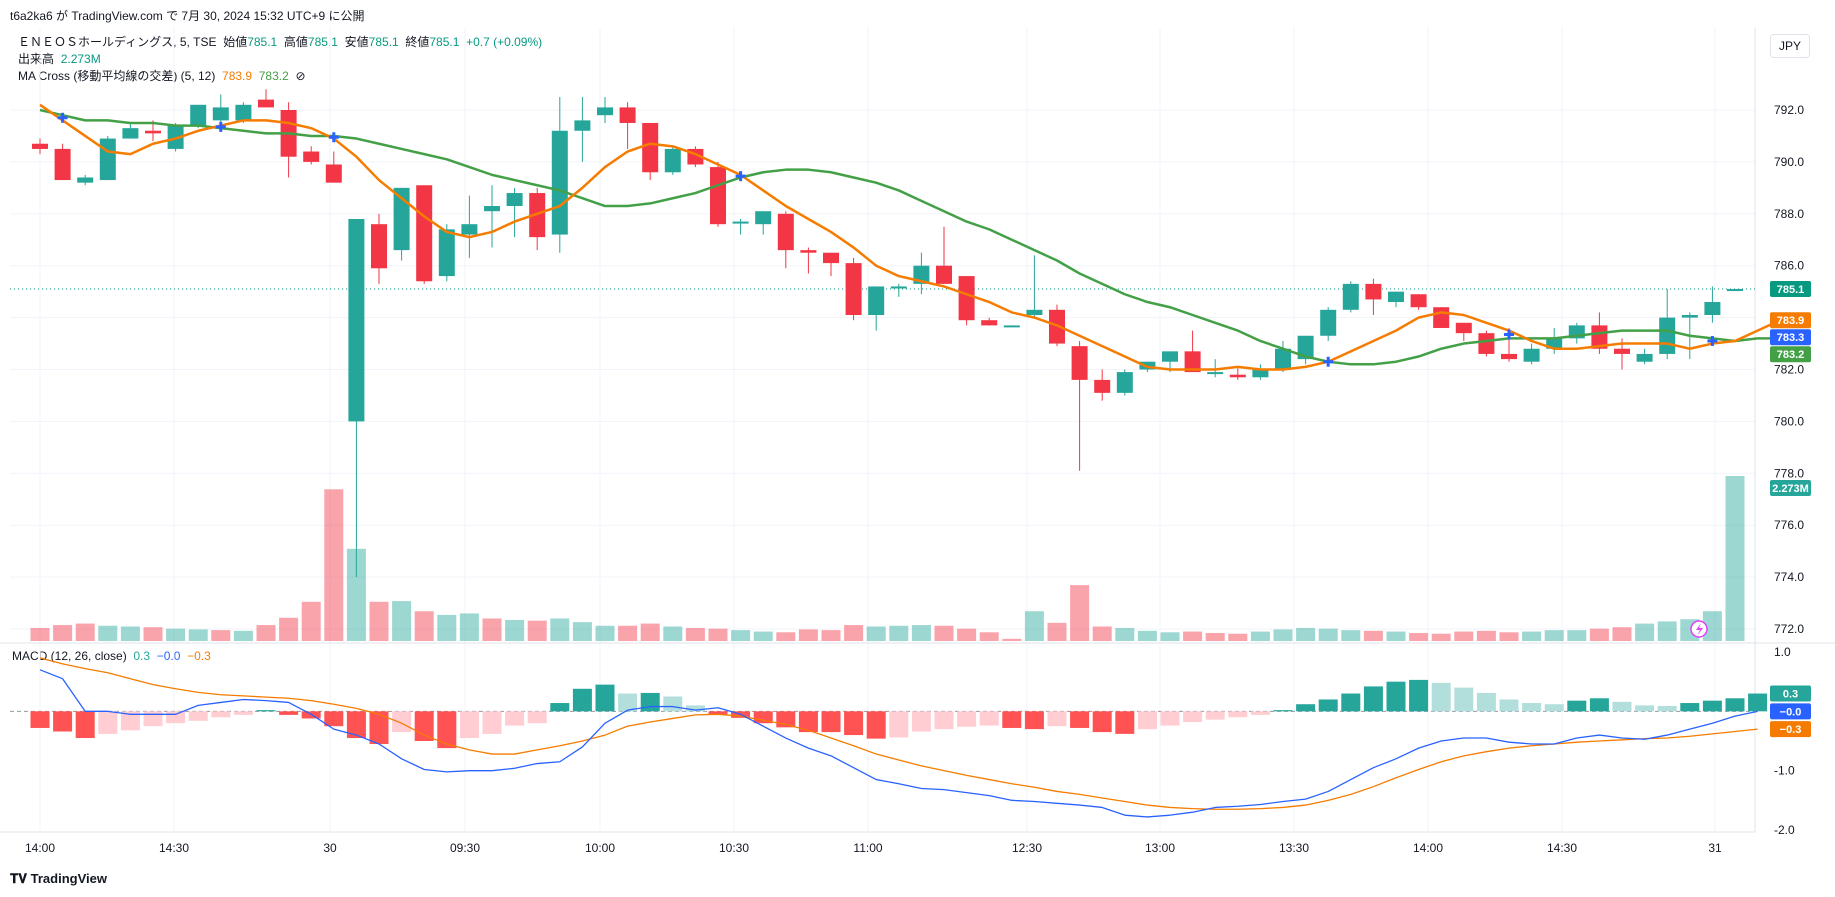 This screenshot has width=1835, height=897. What do you see at coordinates (1790, 289) in the screenshot?
I see `price-badge: 785.1` at bounding box center [1790, 289].